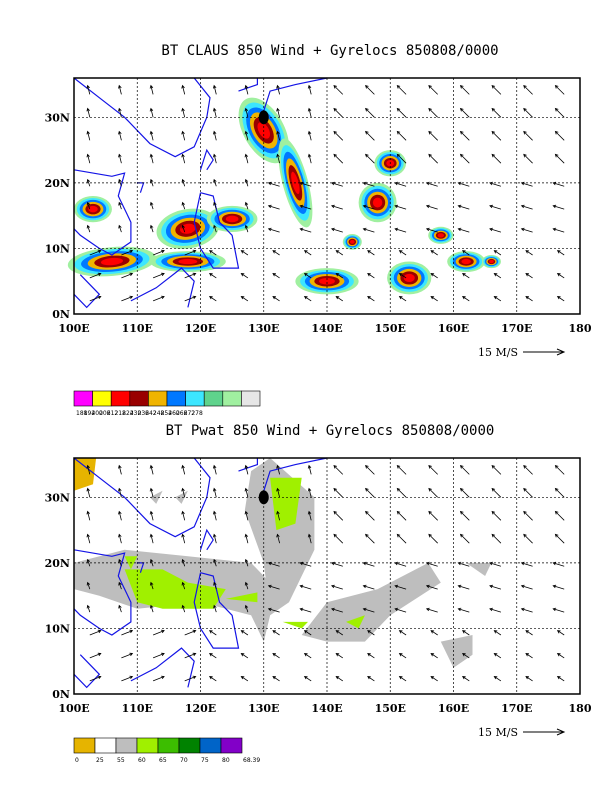 The image size is (612, 792). Describe the element at coordinates (326, 328) in the screenshot. I see `lon-tick-label: 140E` at that location.